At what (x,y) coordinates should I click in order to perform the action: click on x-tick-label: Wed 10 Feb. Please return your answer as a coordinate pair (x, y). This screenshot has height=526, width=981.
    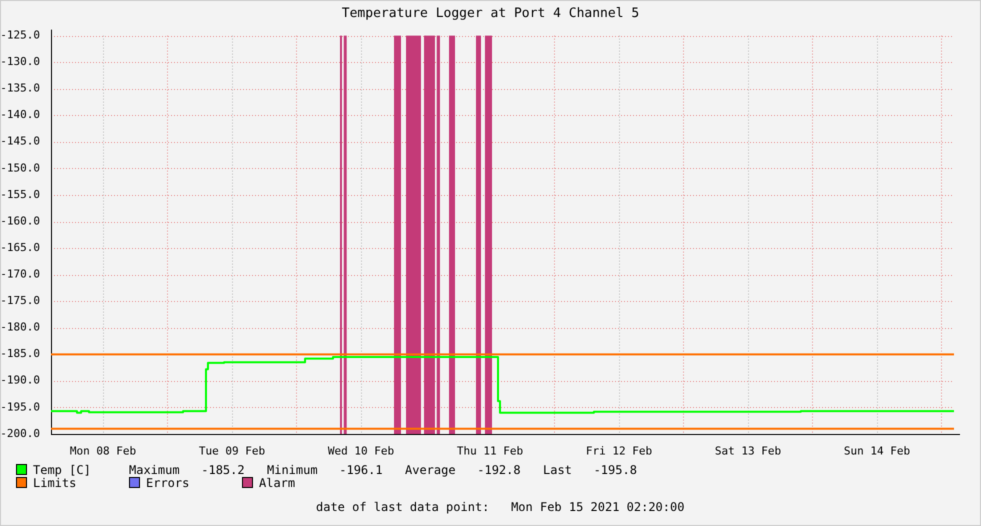
    Looking at the image, I should click on (361, 451).